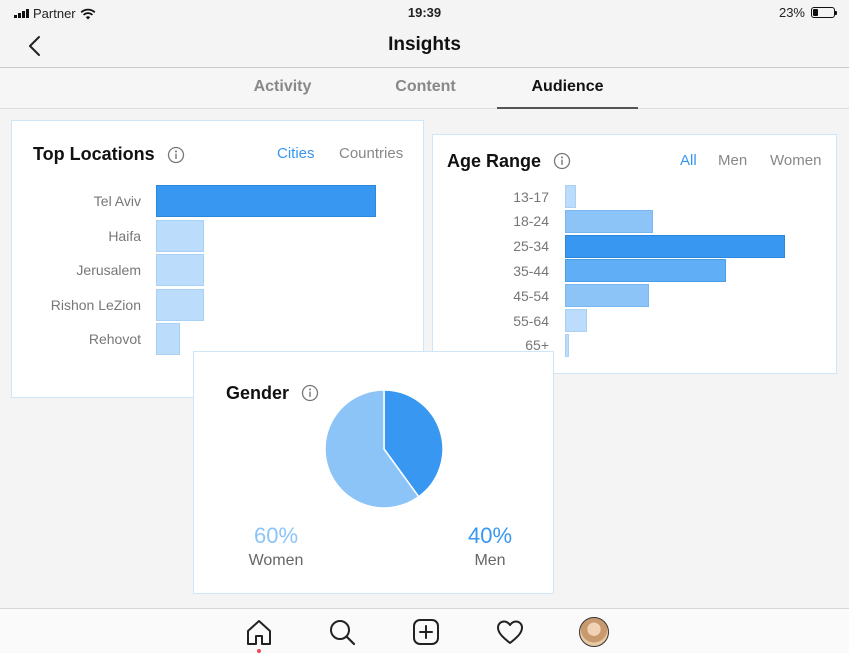  What do you see at coordinates (494, 161) in the screenshot?
I see `age-range-title: Age Range` at bounding box center [494, 161].